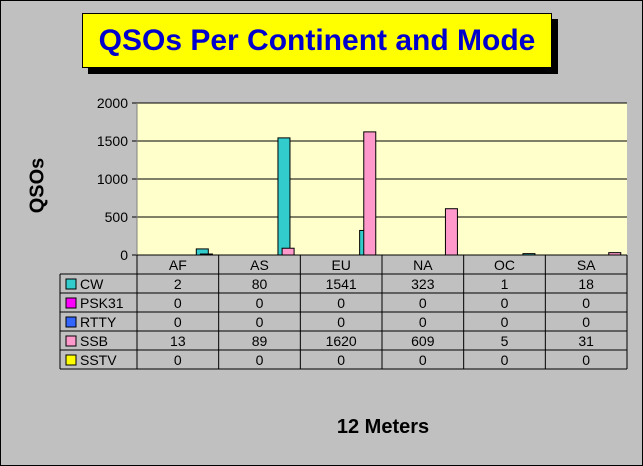 This screenshot has width=643, height=466. Describe the element at coordinates (178, 265) in the screenshot. I see `x-tick-label: AF` at that location.